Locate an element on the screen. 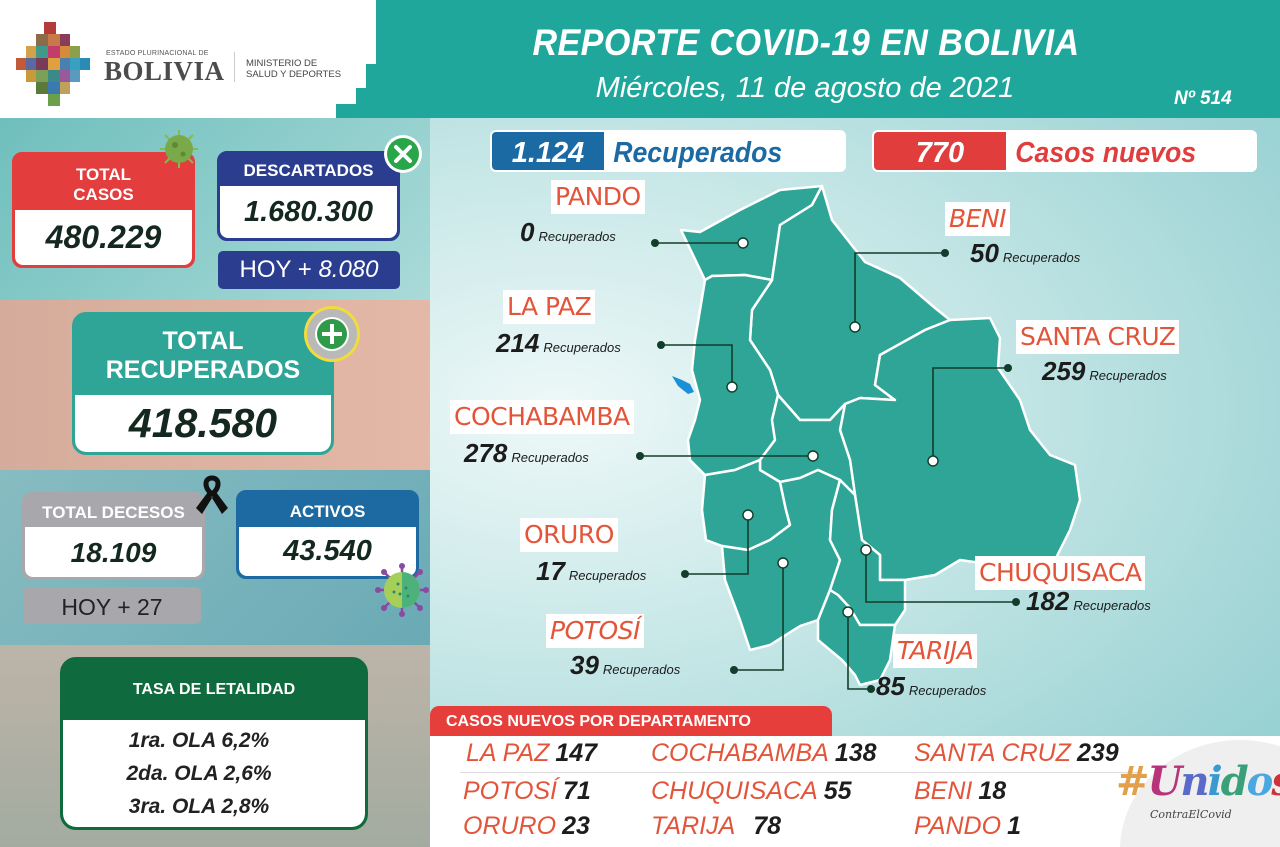 This screenshot has height=847, width=1280. map-value-santa-cruz: 259 Recuperados is located at coordinates (1104, 371).